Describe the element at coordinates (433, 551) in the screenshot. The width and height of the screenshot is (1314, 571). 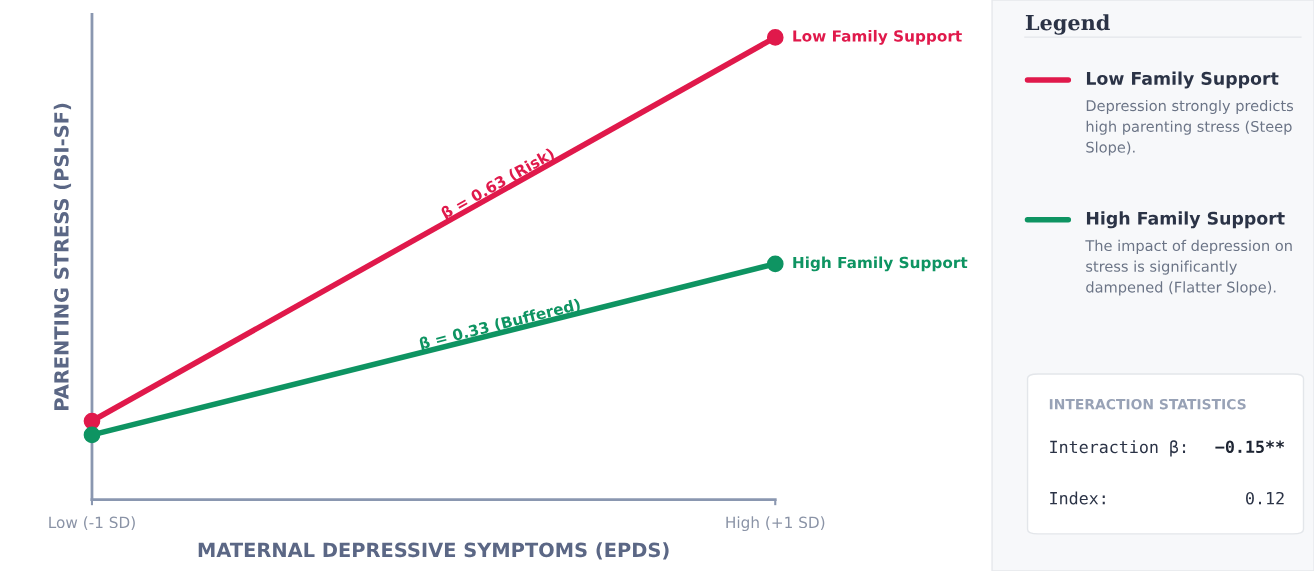
I see `x-axis-title: MATERNAL DEPRESSIVE SYMPTOMS (EPDS)` at that location.